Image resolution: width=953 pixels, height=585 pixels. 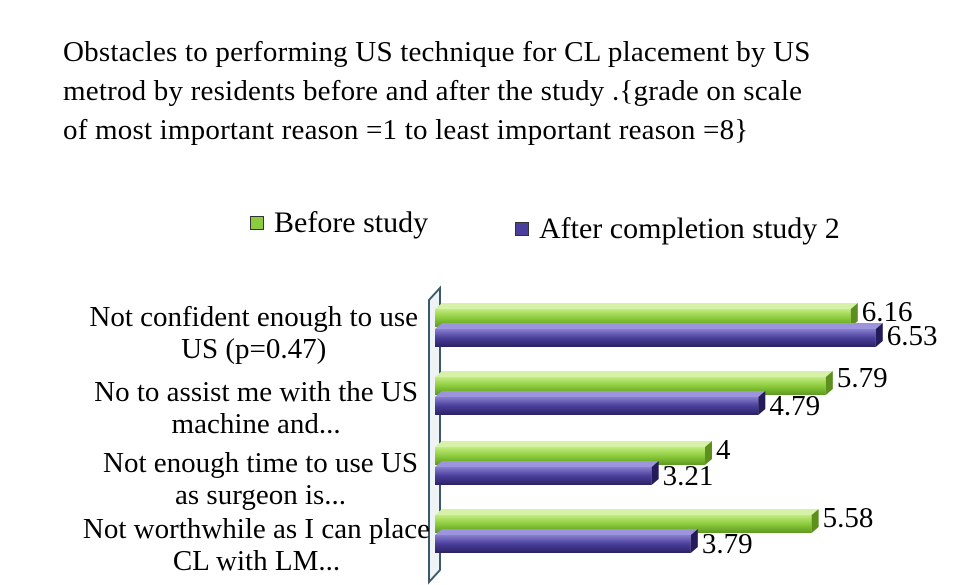 What do you see at coordinates (260, 463) in the screenshot?
I see `category-label: Not enough time to use US` at bounding box center [260, 463].